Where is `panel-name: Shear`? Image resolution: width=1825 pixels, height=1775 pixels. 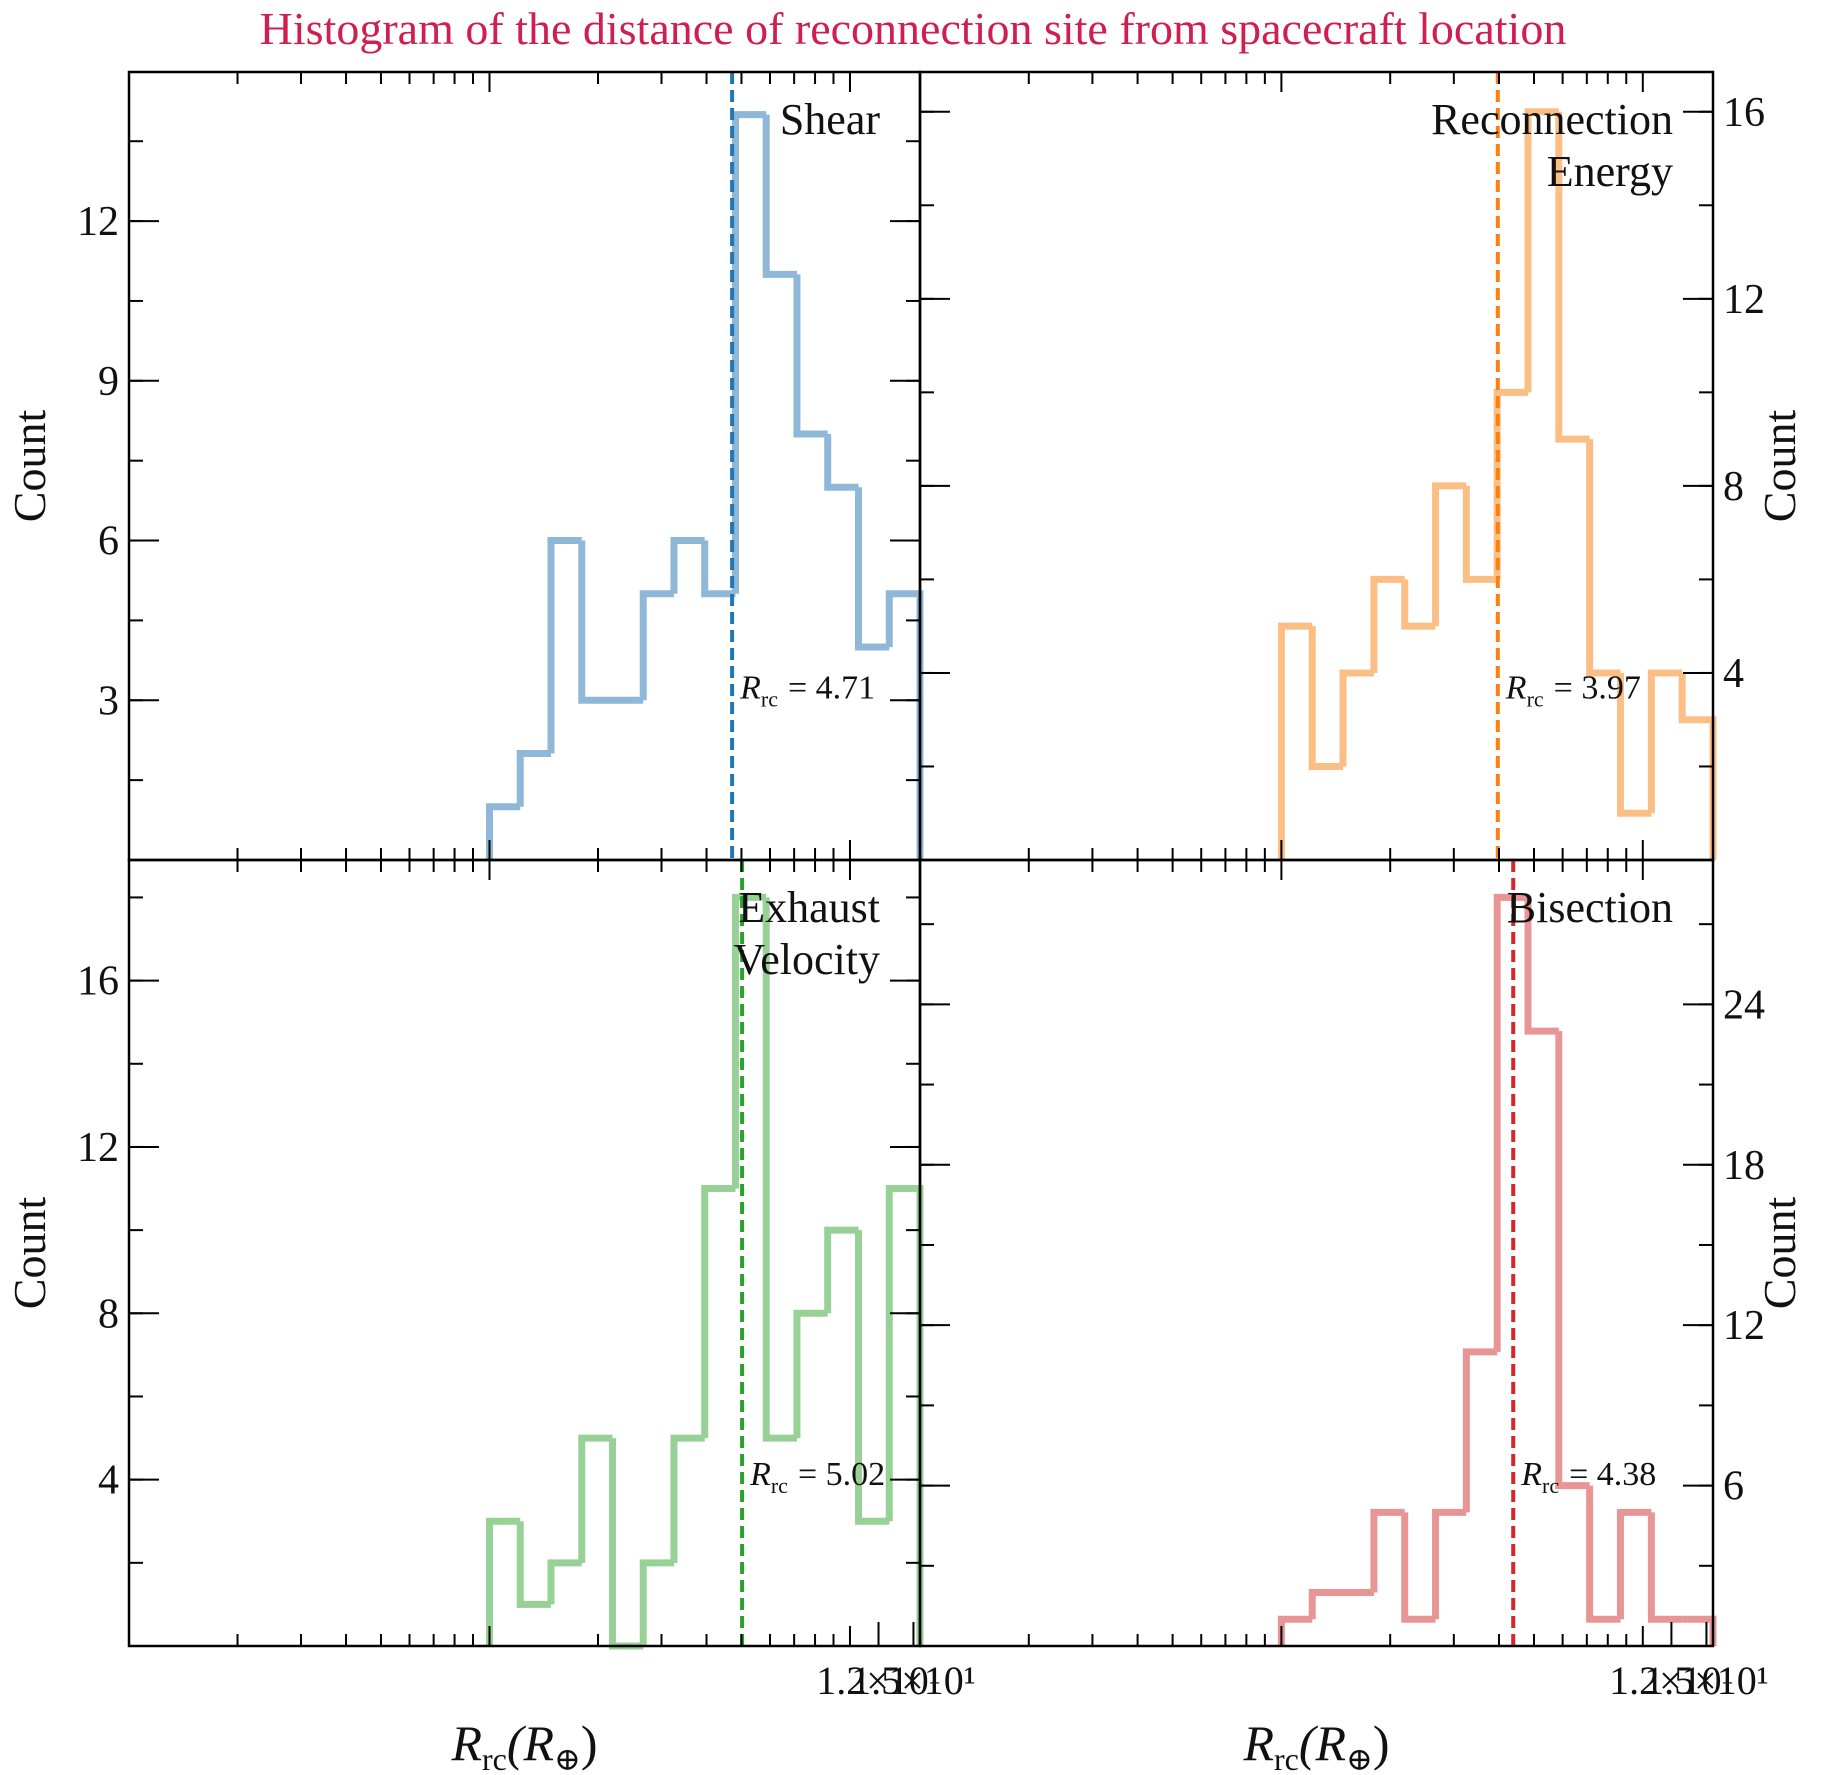 panel-name: Shear is located at coordinates (830, 119).